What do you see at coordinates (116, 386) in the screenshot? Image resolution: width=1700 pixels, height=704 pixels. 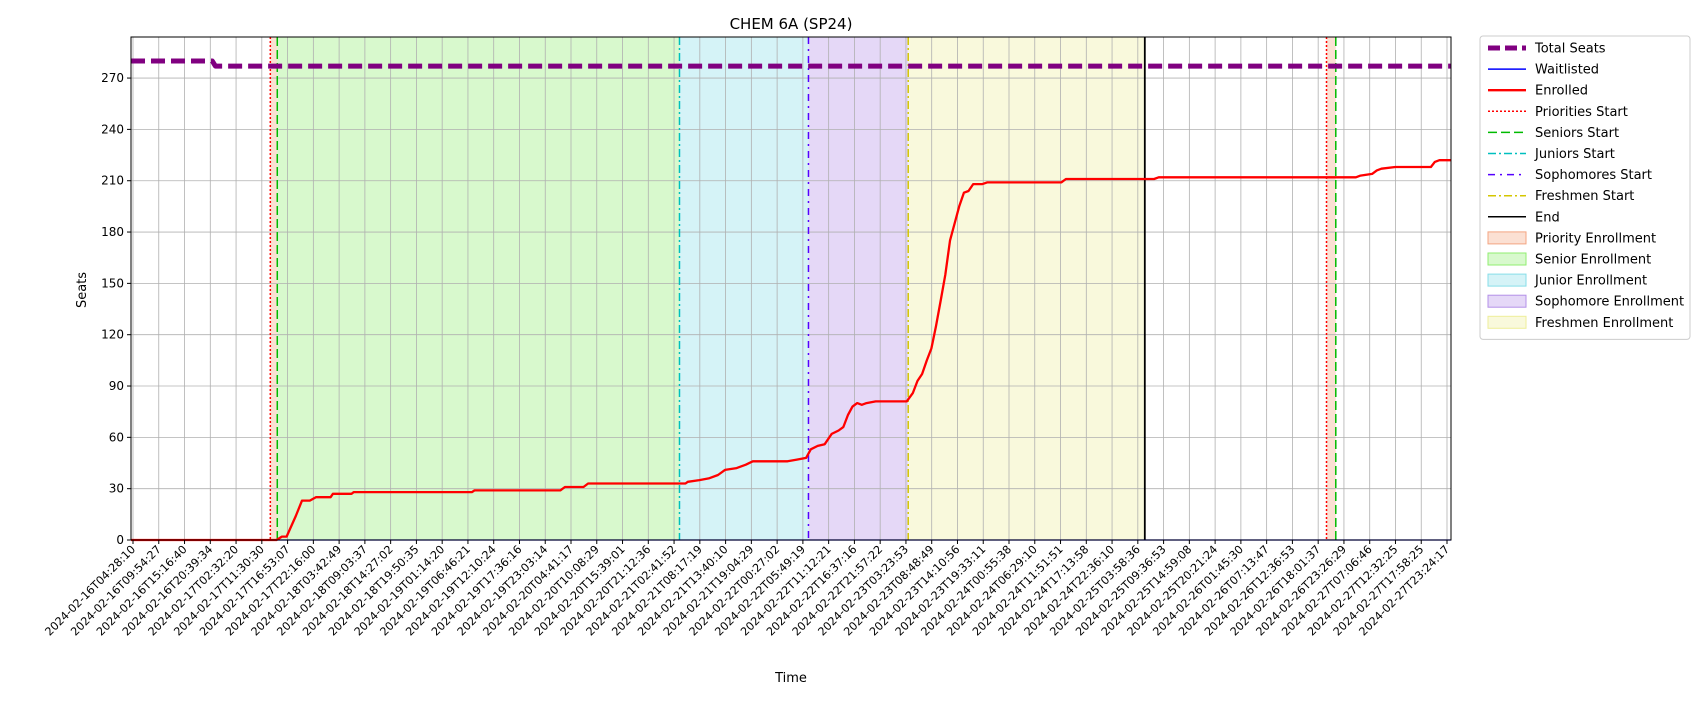 I see `y-tick-label: 90` at bounding box center [116, 386].